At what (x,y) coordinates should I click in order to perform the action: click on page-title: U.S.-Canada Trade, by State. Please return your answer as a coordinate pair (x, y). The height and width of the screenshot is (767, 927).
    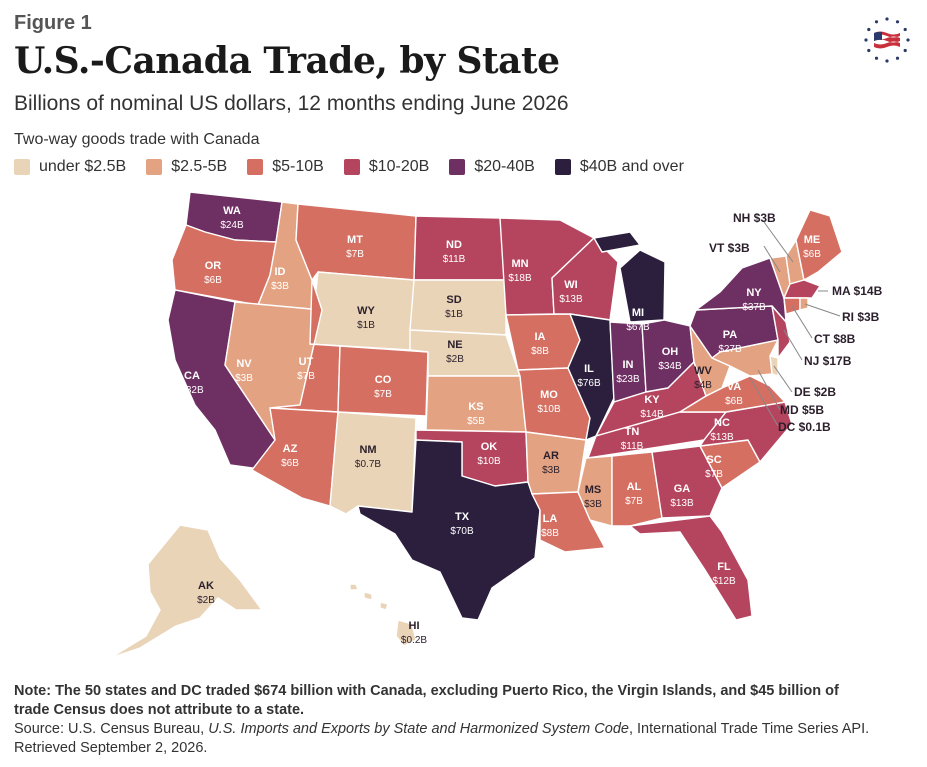
    Looking at the image, I should click on (287, 61).